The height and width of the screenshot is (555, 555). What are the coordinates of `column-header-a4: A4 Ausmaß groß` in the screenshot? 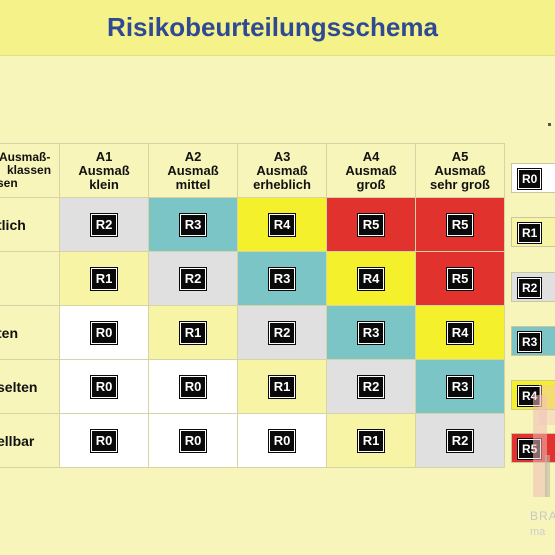 It's located at (371, 170).